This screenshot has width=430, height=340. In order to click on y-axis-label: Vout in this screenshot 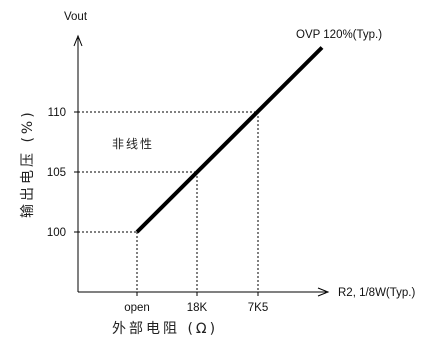, I will do `click(76, 17)`.